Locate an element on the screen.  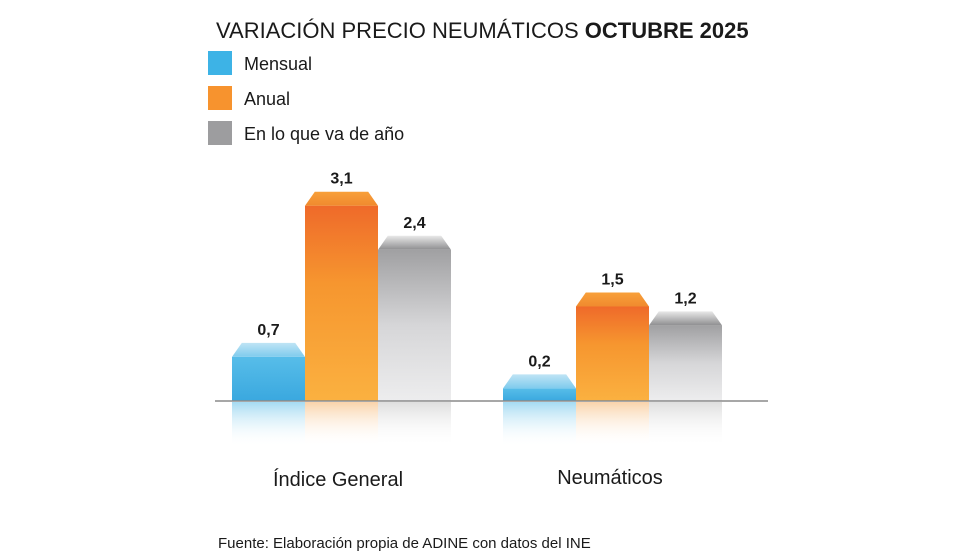
data-label: 0,2 is located at coordinates (539, 361).